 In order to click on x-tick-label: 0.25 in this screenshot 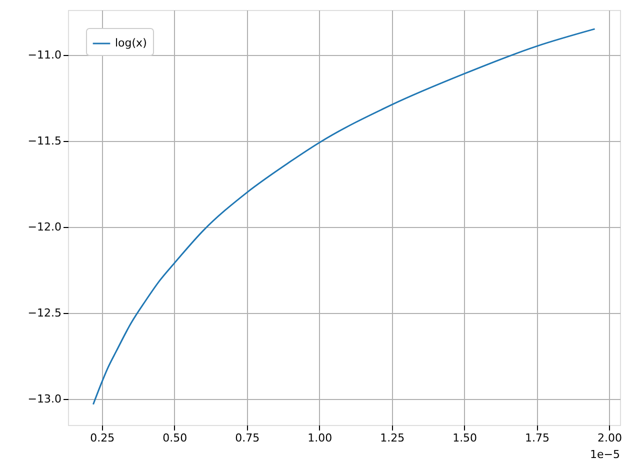, I will do `click(102, 438)`.